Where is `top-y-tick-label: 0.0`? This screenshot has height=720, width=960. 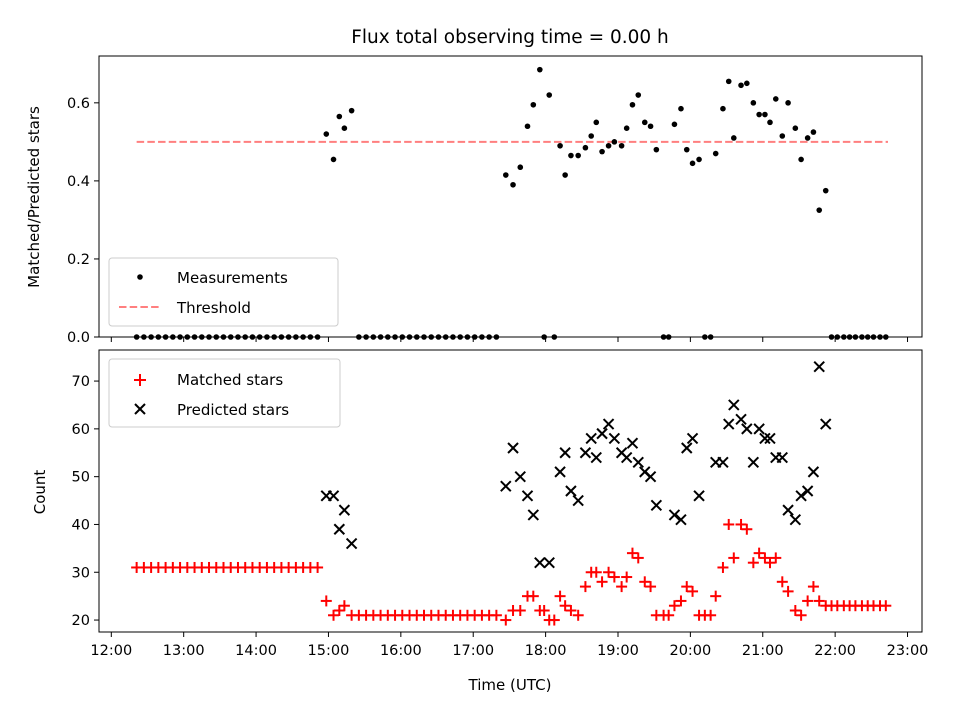 top-y-tick-label: 0.0 is located at coordinates (78, 338).